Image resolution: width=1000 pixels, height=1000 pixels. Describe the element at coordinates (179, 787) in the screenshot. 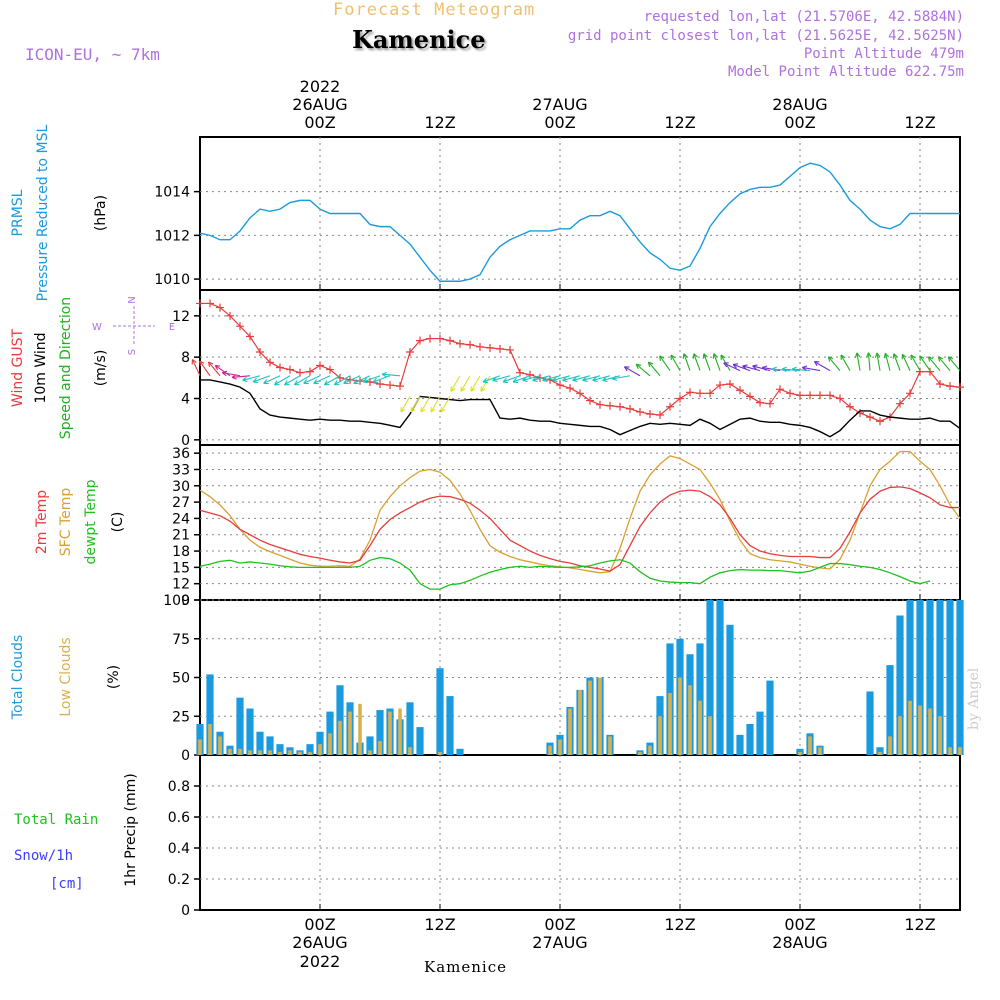

I see `ytick-label-precip: 0.8` at that location.